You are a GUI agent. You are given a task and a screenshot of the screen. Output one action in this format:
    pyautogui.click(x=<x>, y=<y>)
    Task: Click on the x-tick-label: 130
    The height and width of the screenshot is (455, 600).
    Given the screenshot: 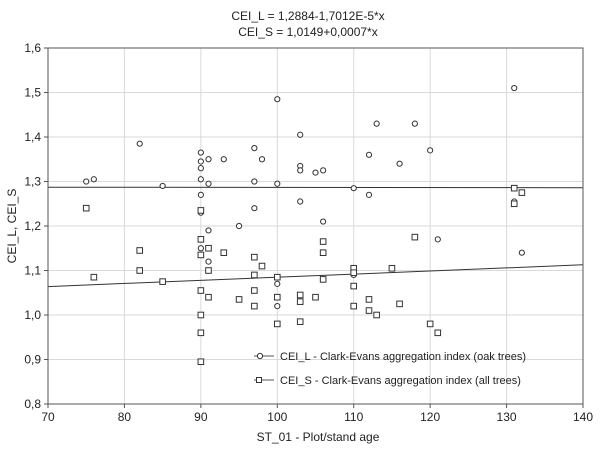 What is the action you would take?
    pyautogui.click(x=507, y=417)
    